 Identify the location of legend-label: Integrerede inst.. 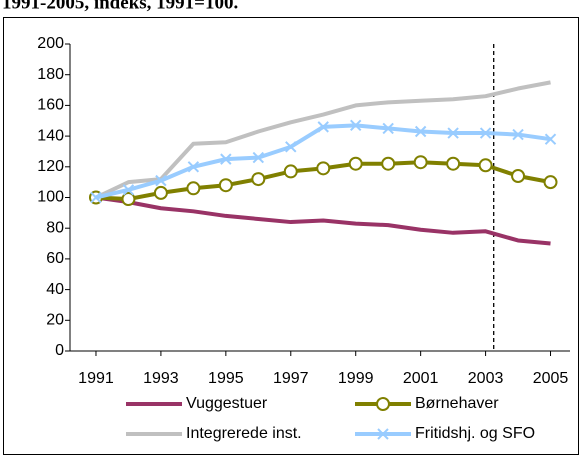
(244, 433).